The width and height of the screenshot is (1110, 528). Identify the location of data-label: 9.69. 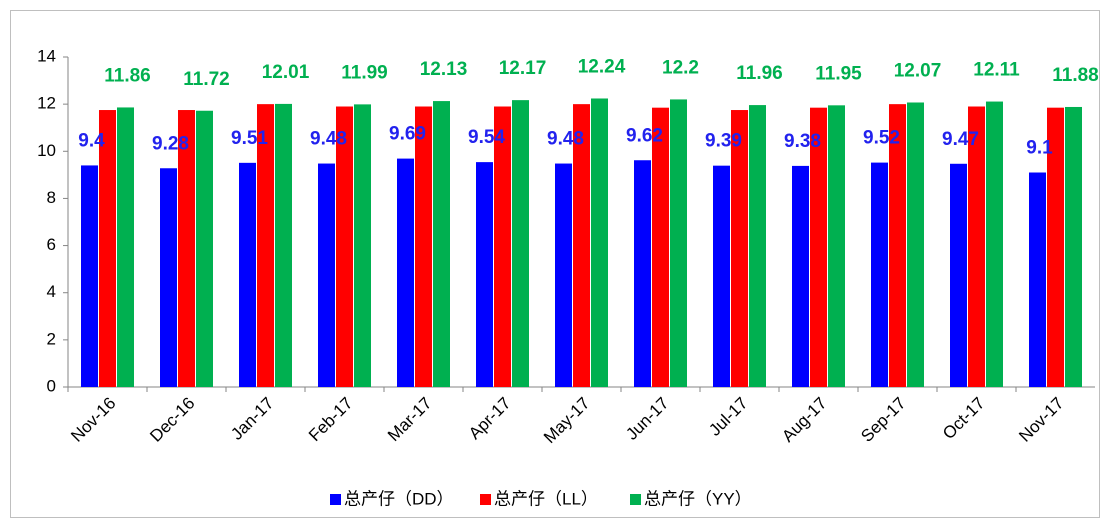
(407, 134).